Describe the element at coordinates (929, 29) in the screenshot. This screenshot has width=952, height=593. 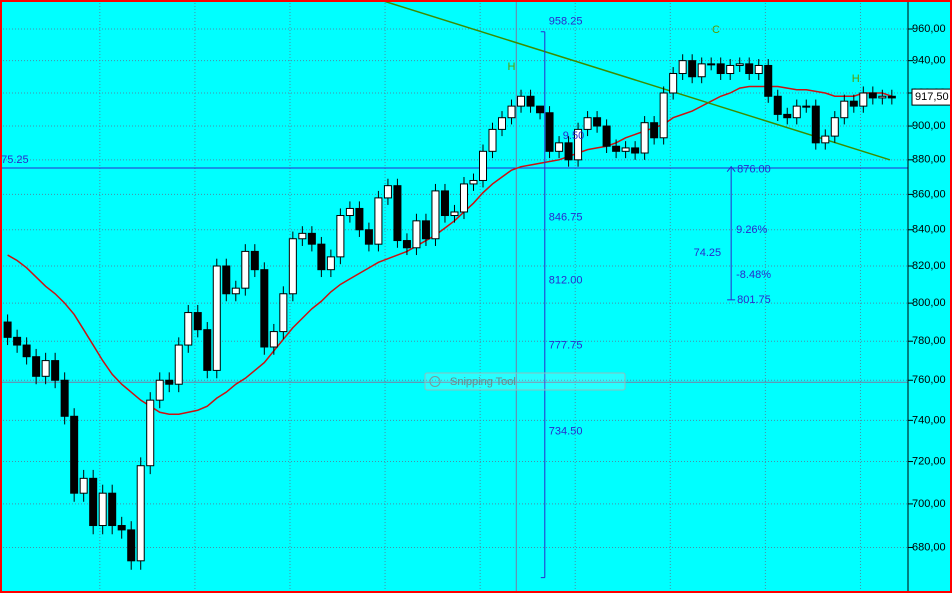
I see `y-tick-label: 960,00` at that location.